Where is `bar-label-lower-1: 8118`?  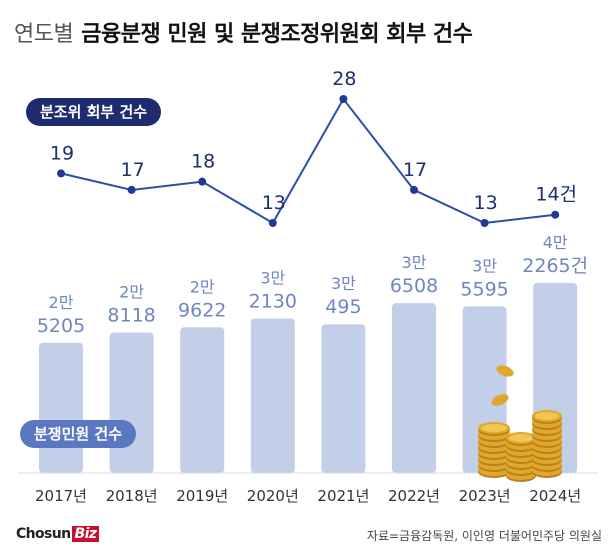
bar-label-lower-1: 8118 is located at coordinates (131, 316).